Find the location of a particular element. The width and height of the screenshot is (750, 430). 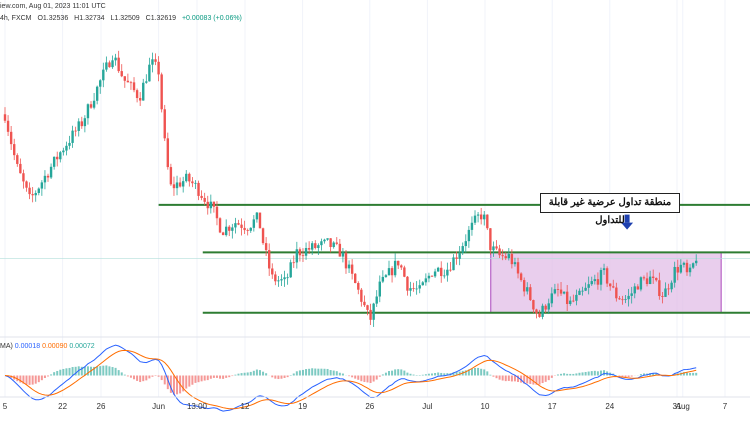

open-value: O1.32536 is located at coordinates (53, 18).